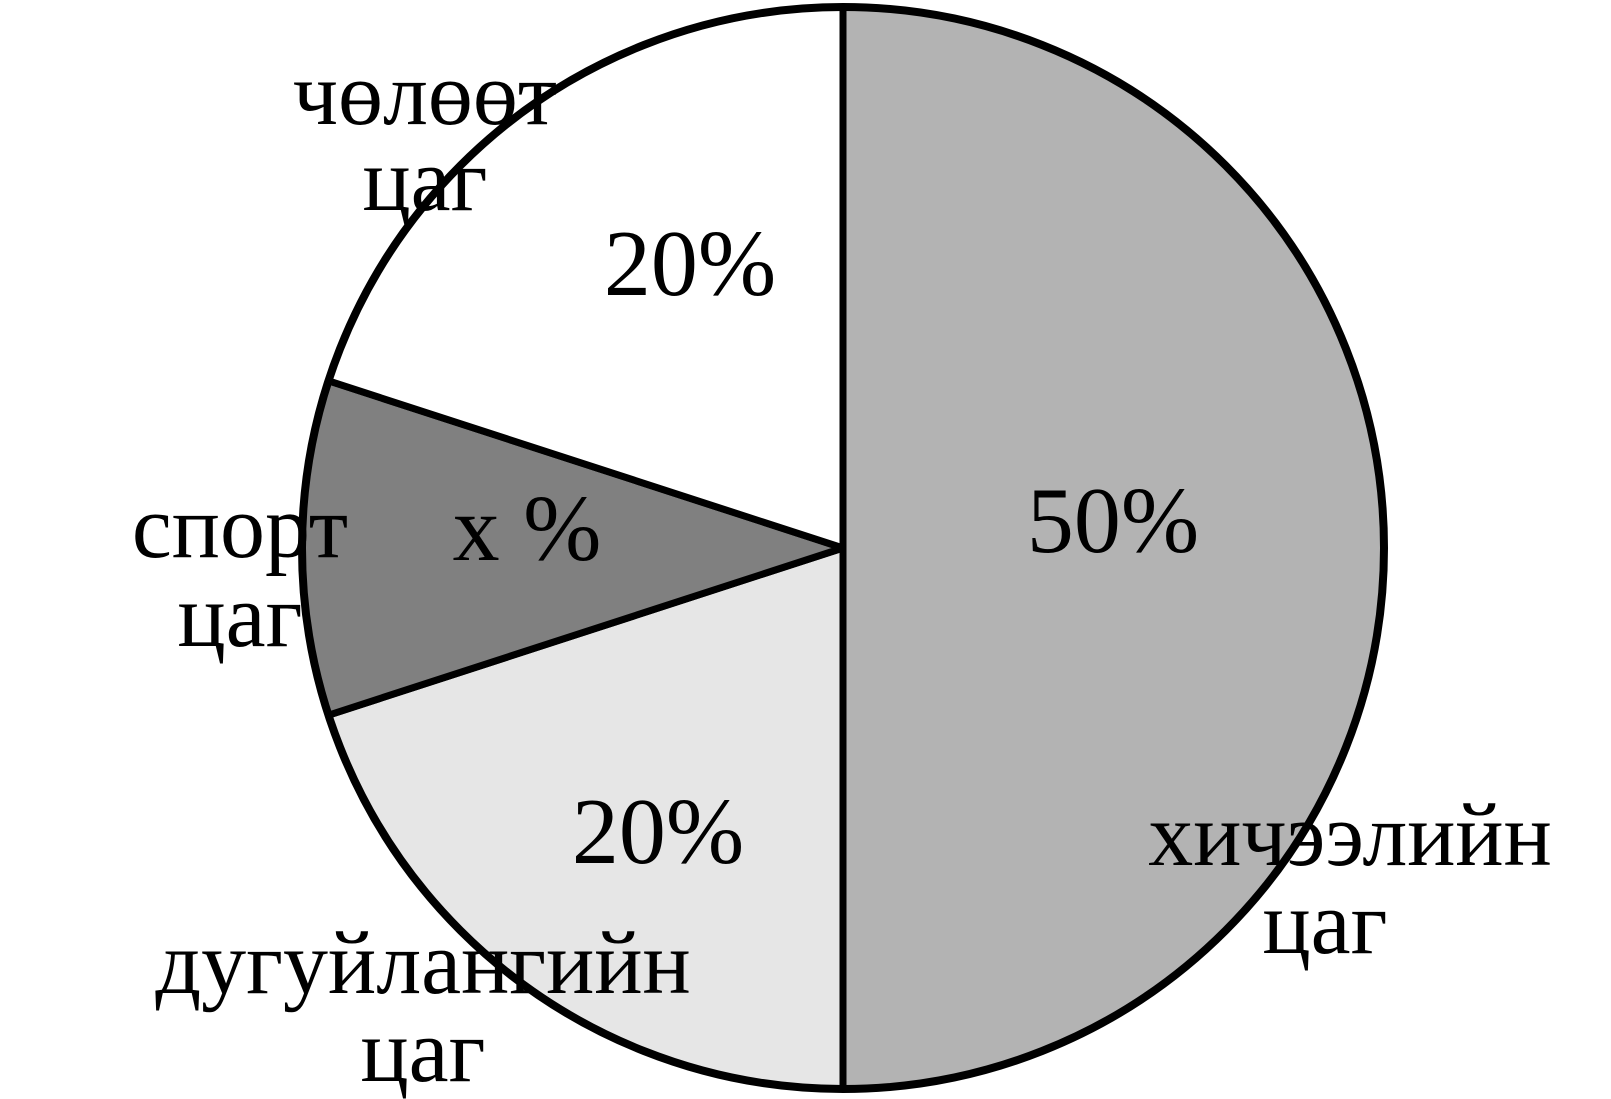 The height and width of the screenshot is (1099, 1611). Describe the element at coordinates (1113, 521) in the screenshot. I see `slice-value-label-1: 50%` at that location.